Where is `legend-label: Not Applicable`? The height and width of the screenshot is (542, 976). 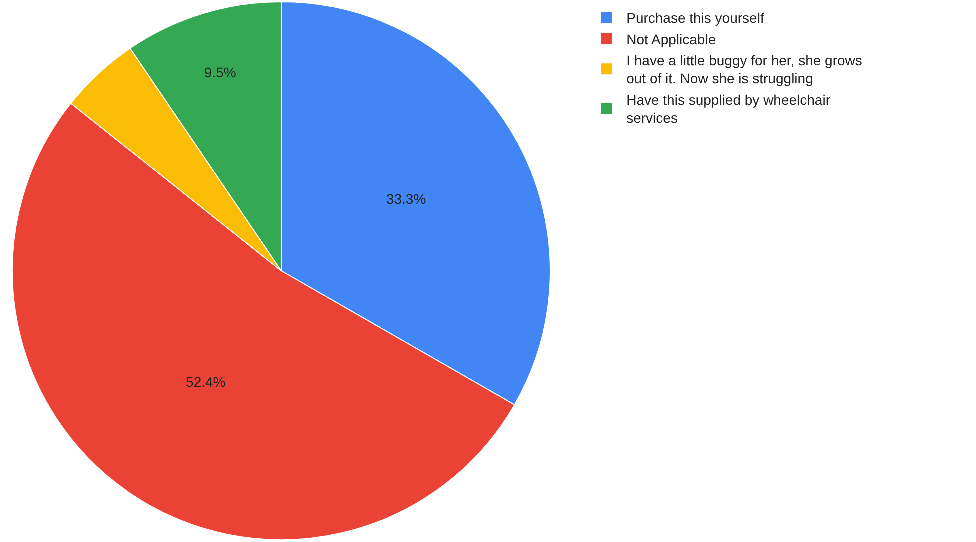
legend-label: Not Applicable is located at coordinates (671, 39).